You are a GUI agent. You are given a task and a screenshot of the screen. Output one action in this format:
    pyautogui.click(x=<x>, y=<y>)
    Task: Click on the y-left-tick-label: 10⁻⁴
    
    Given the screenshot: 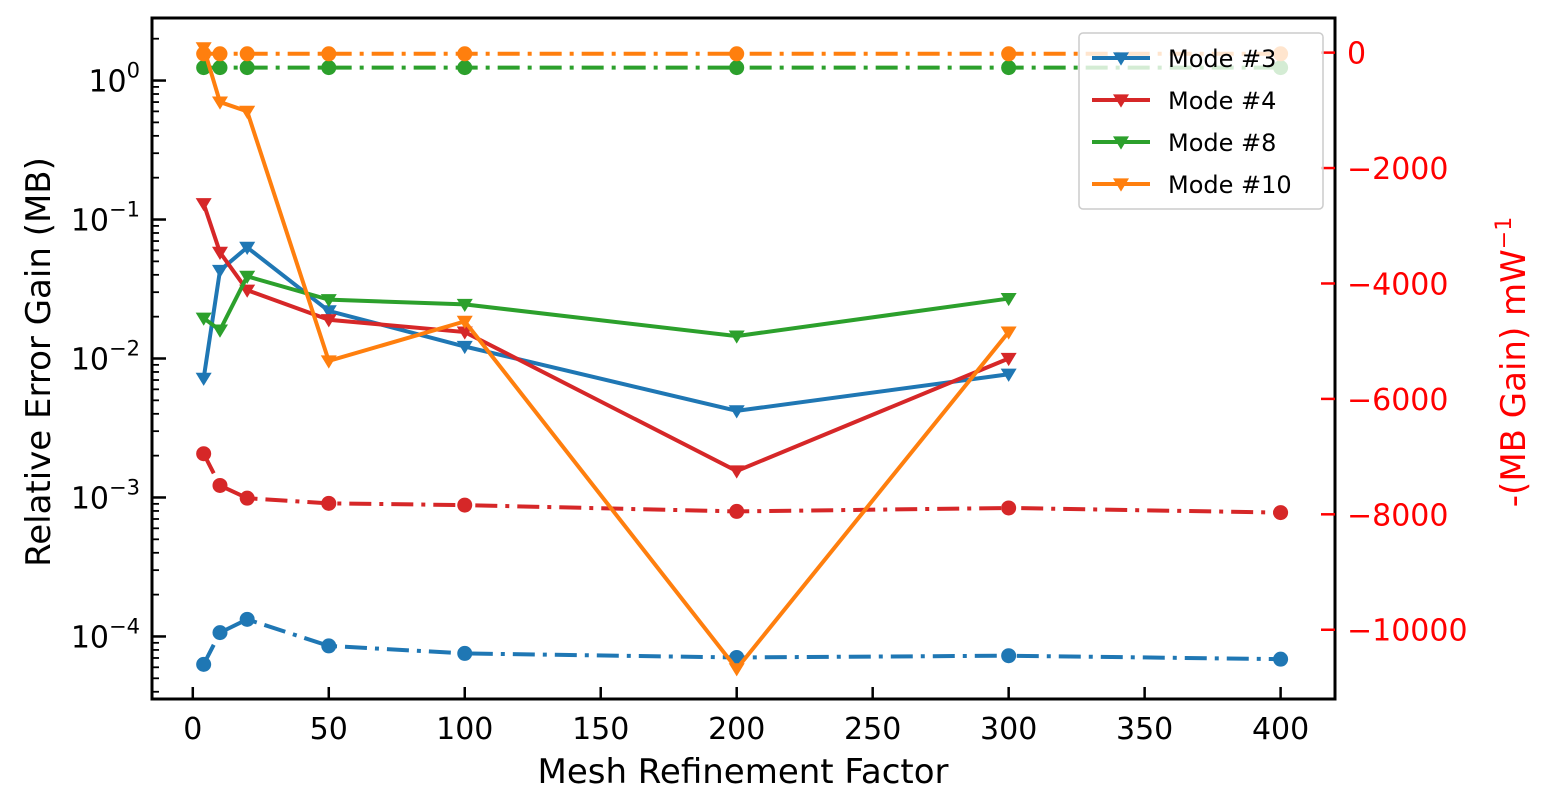 What is the action you would take?
    pyautogui.click(x=105, y=634)
    